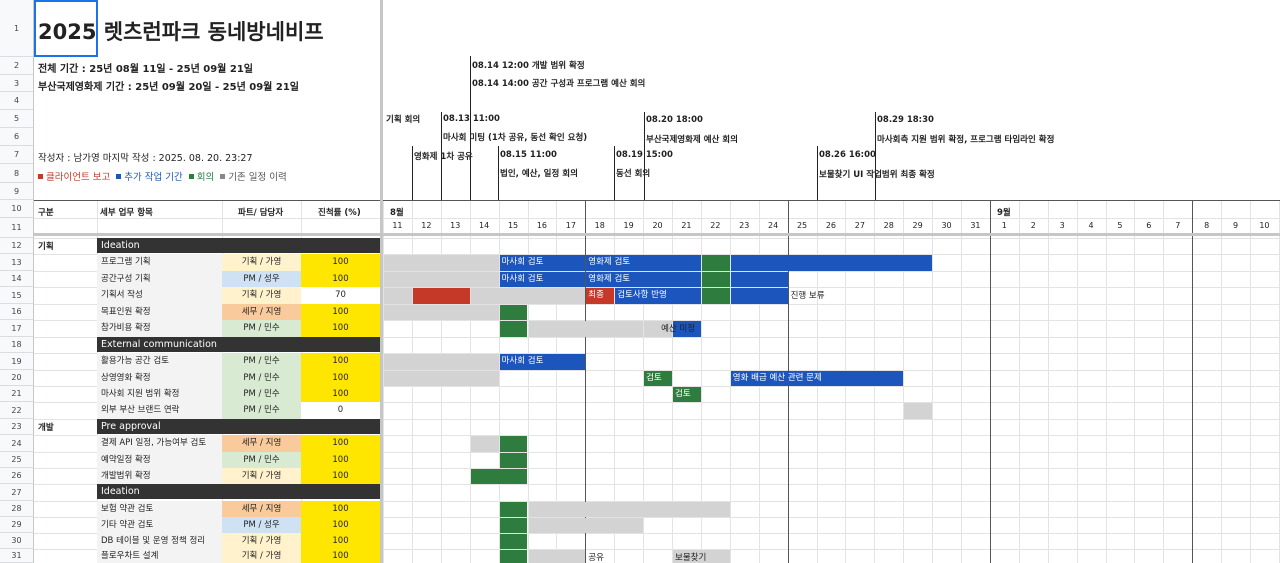  What do you see at coordinates (802, 225) in the screenshot?
I see `day-cell: 25` at bounding box center [802, 225].